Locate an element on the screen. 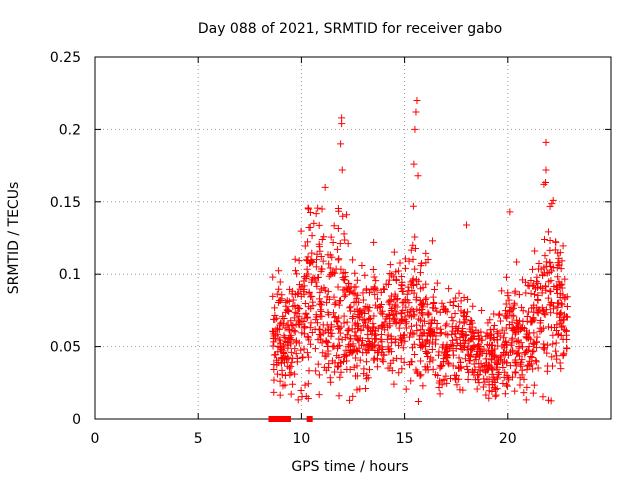  y-tick-label: 0.15 is located at coordinates (65, 203).